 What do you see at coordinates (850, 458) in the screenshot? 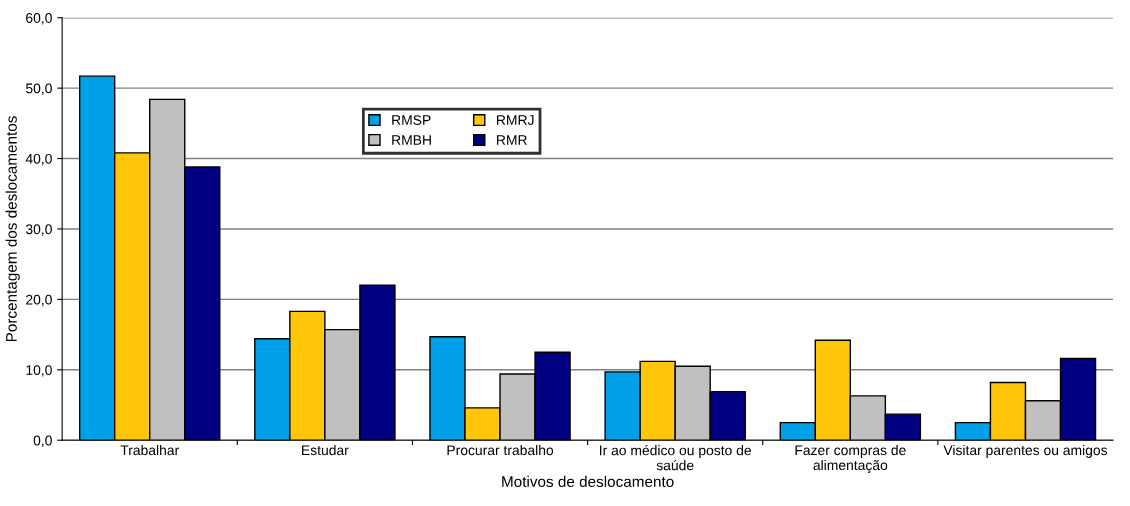
I see `x-tick-label: Fazer compras de alimentação` at bounding box center [850, 458].